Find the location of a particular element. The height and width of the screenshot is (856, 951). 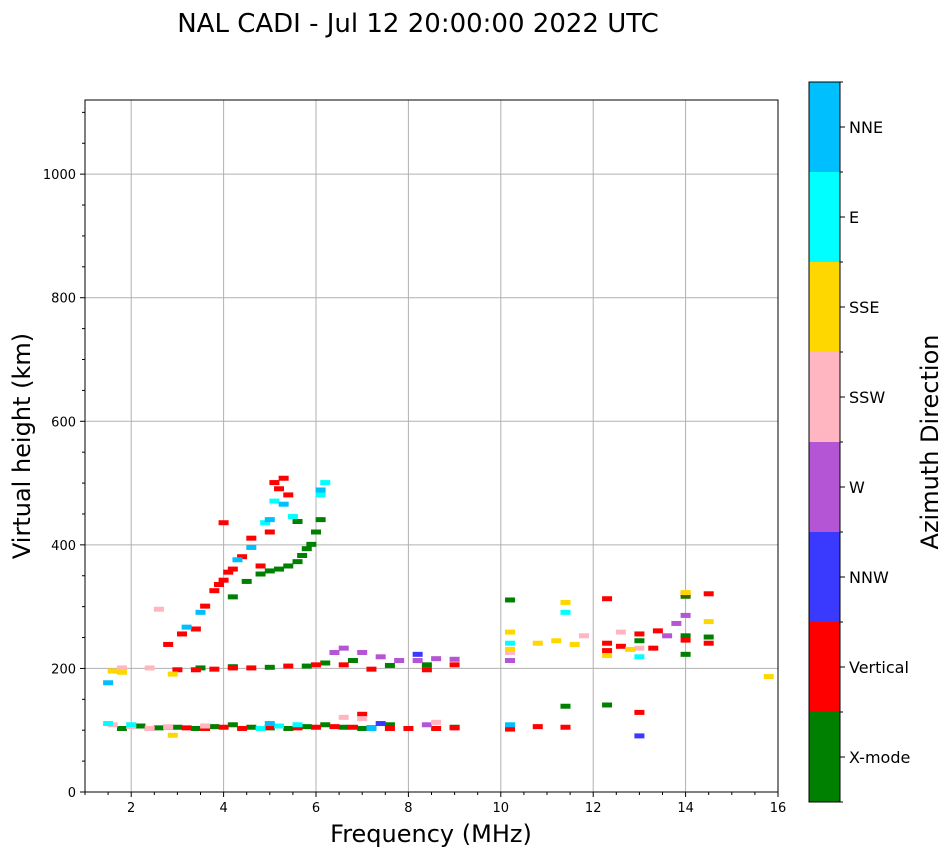

colorbar-tick-label: NNW is located at coordinates (869, 577).